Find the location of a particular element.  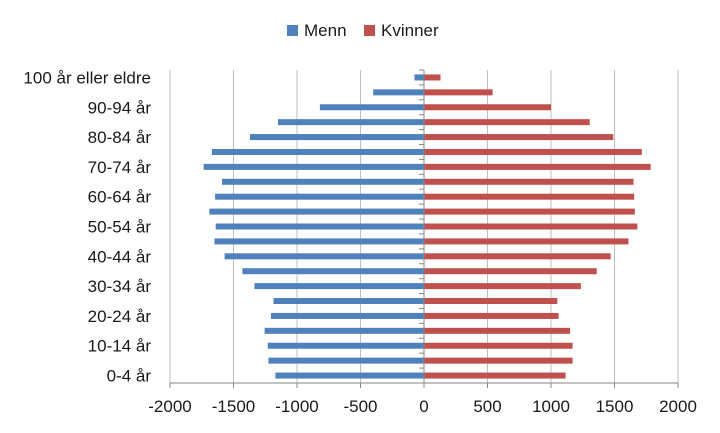

x-tick-label: -2000 is located at coordinates (169, 406).